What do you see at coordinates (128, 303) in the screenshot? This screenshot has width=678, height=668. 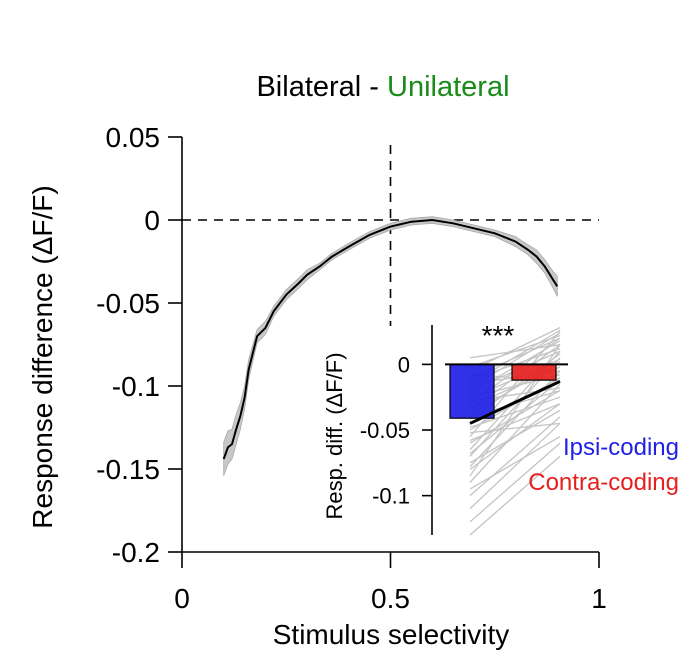 I see `y-tick-label: -0.05` at bounding box center [128, 303].